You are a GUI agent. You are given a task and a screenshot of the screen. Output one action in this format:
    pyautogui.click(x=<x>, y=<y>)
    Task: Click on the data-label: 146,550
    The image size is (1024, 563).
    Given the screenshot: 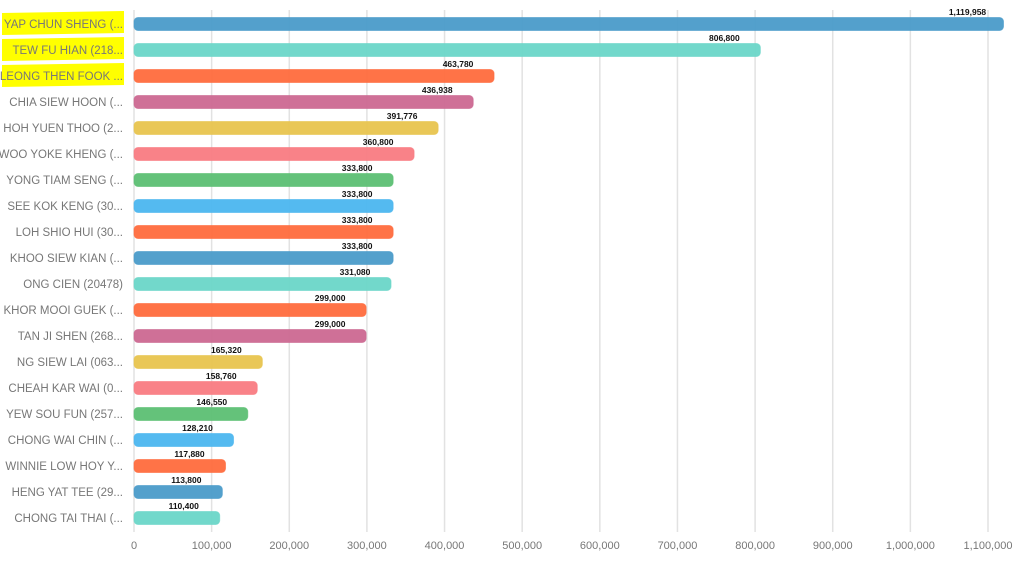 What is the action you would take?
    pyautogui.click(x=211, y=402)
    